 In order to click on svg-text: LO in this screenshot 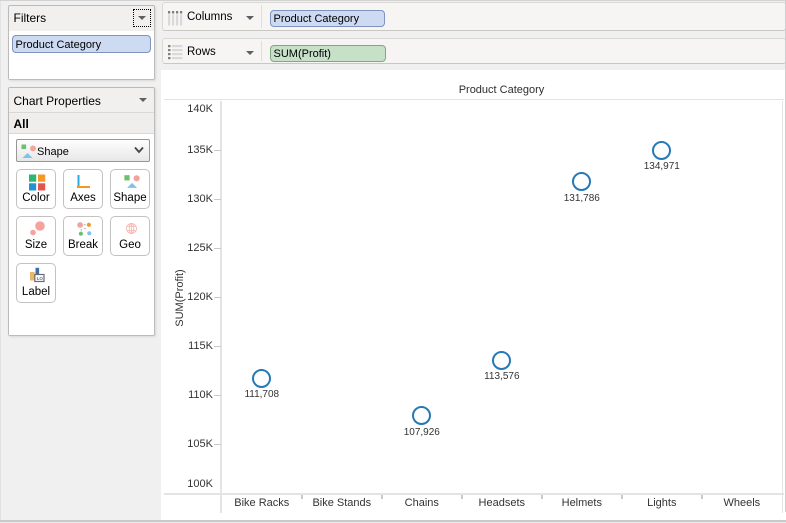, I will do `click(40, 278)`.